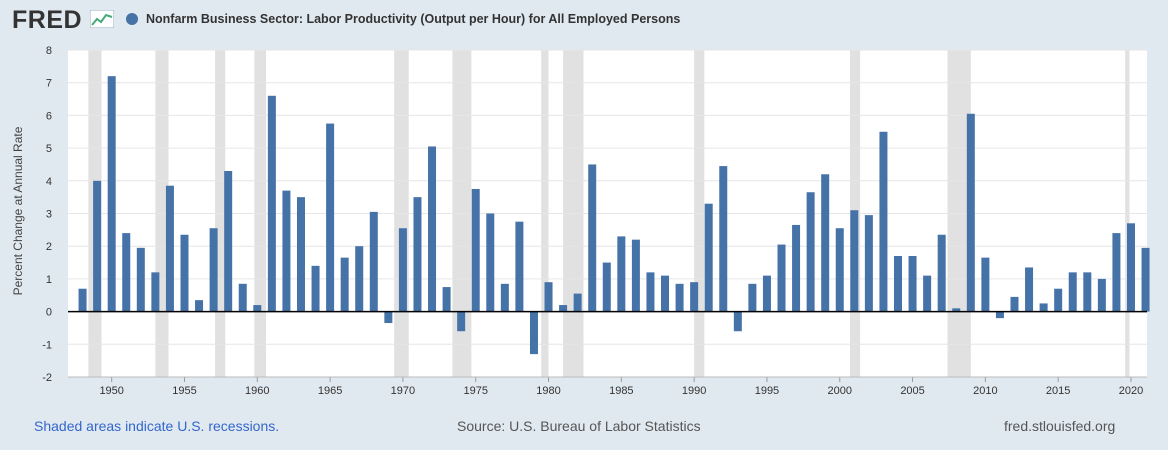  Describe the element at coordinates (402, 270) in the screenshot. I see `bar-1970` at that location.